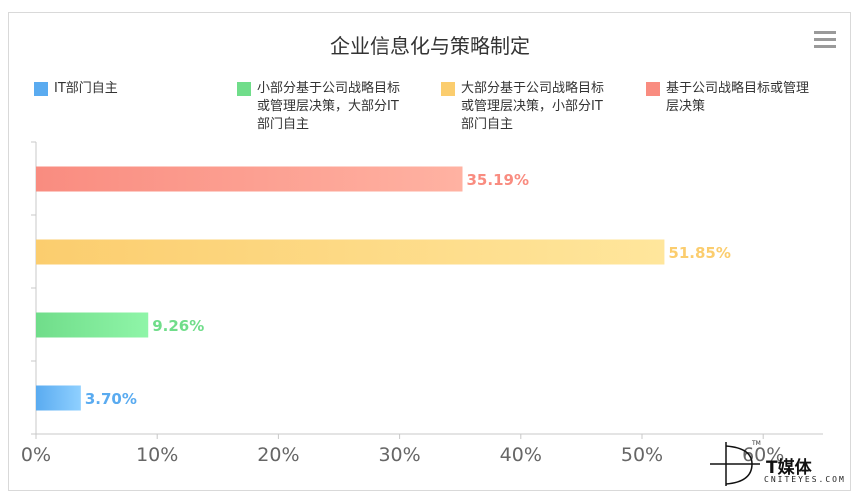  What do you see at coordinates (399, 455) in the screenshot?
I see `x-tick-label-3: 30%` at bounding box center [399, 455].